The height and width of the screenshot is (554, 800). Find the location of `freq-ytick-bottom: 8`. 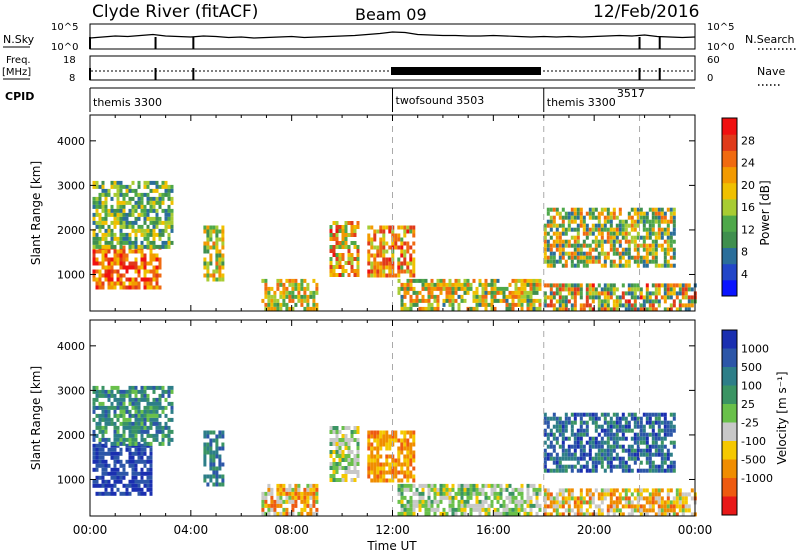

freq-ytick-bottom: 8 is located at coordinates (72, 78).